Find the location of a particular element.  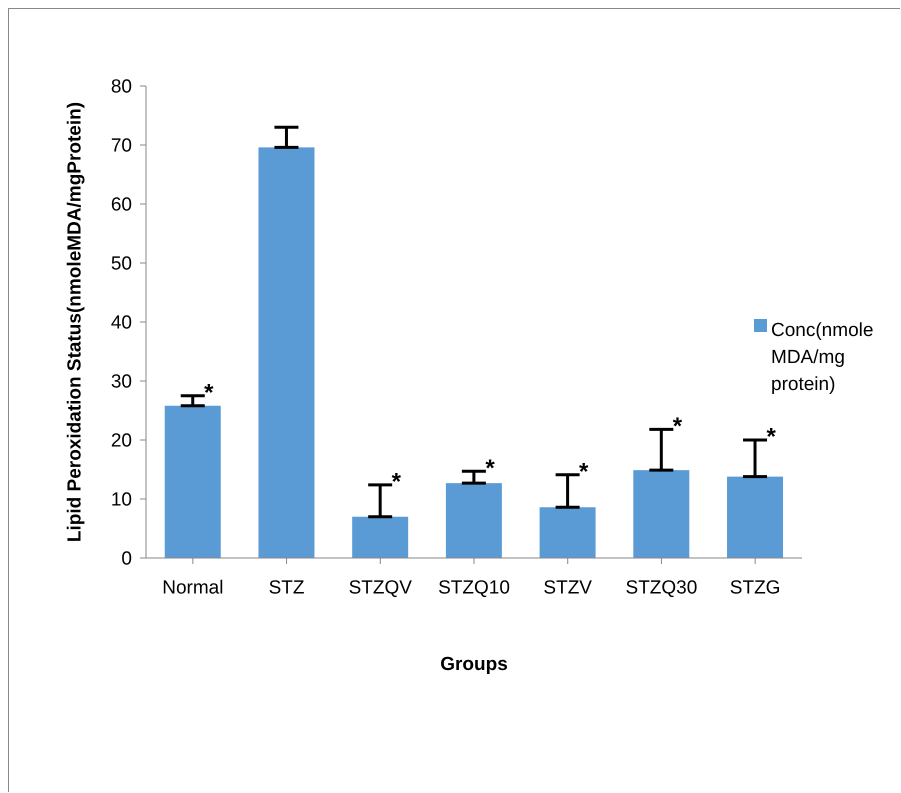

y-tick-label: 30 is located at coordinates (121, 382).